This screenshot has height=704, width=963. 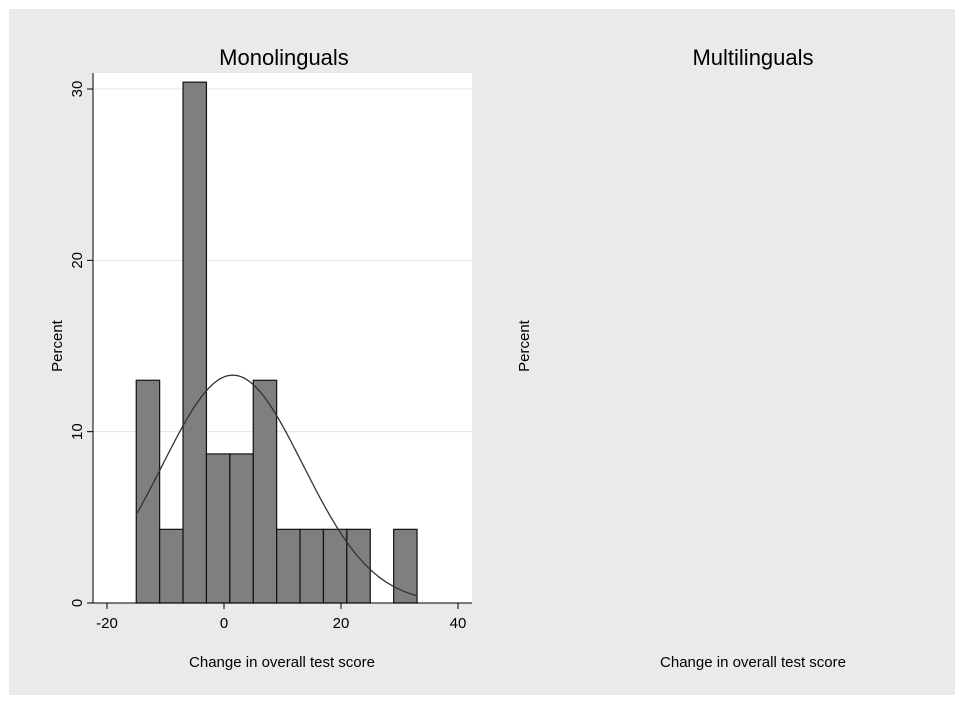 I want to click on x-tick-label: -20, so click(x=107, y=623).